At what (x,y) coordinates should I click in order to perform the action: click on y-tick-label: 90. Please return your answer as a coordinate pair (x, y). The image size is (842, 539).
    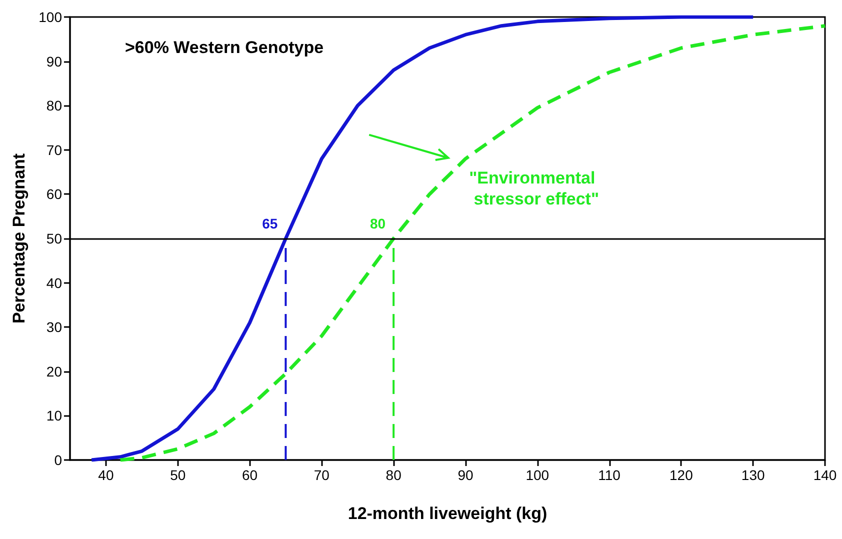
    Looking at the image, I should click on (54, 61).